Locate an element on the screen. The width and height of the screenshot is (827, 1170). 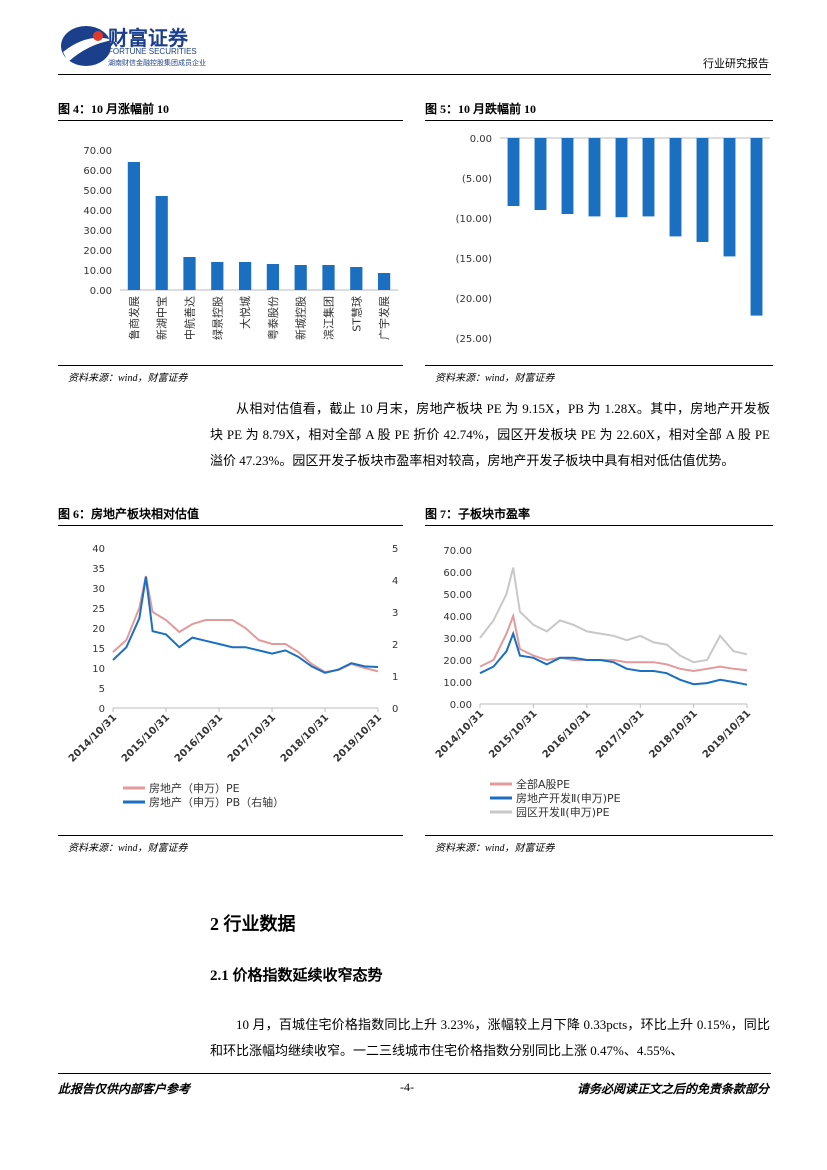
y-tick-label: 20 is located at coordinates (98, 629).